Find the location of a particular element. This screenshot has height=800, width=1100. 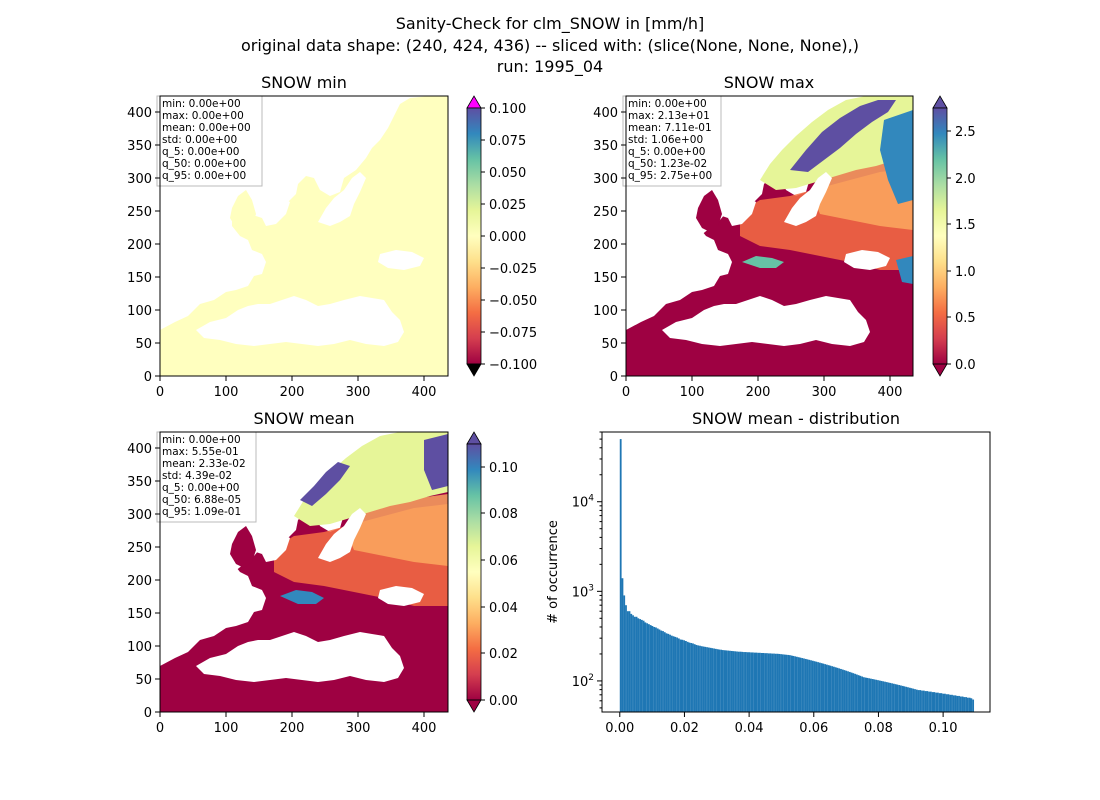

stats-box-frame is located at coordinates (206, 477).